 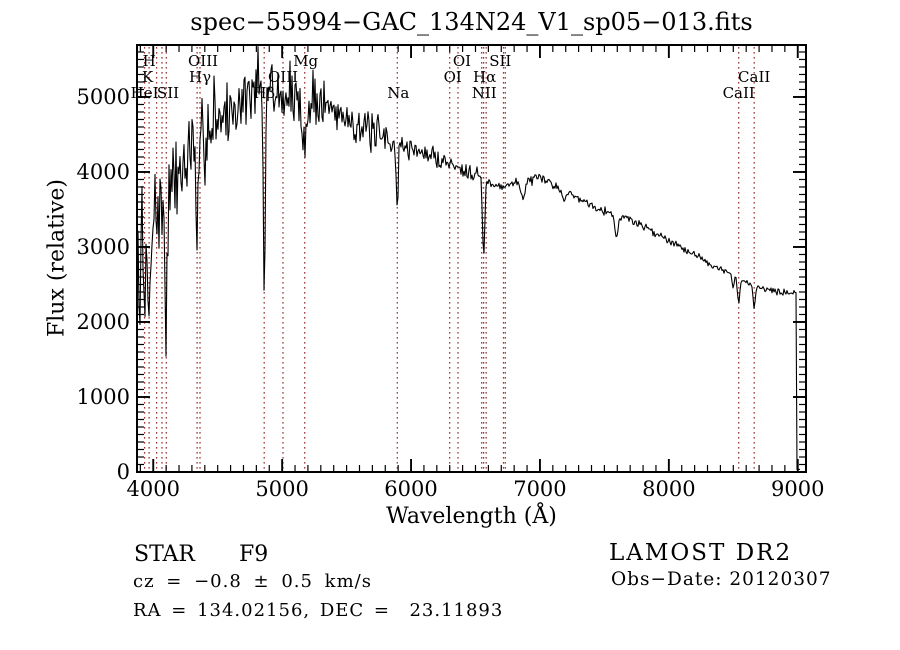 I want to click on coordinates-line: RA = 134.02156, DEC = 23.11893, so click(x=318, y=610).